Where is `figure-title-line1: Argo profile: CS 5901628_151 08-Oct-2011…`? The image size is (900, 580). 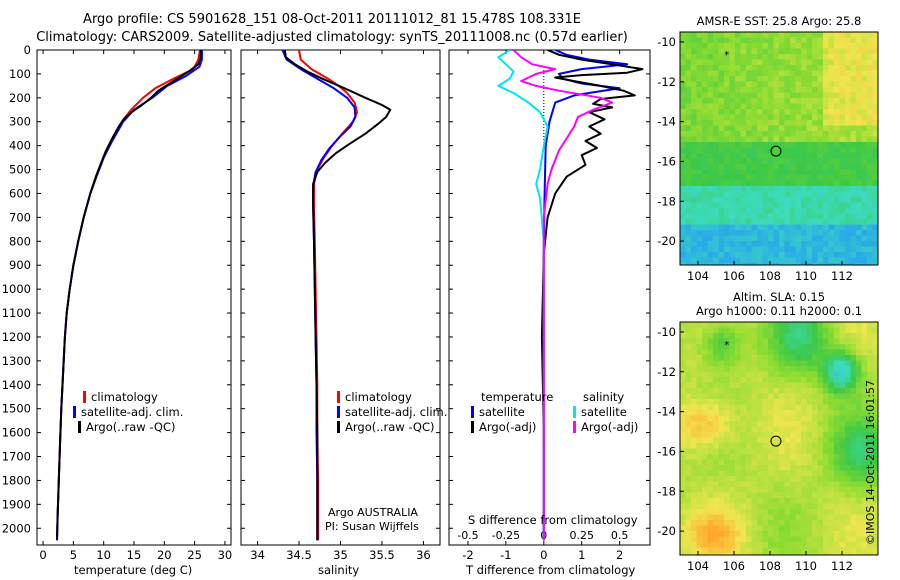
figure-title-line1: Argo profile: CS 5901628_151 08-Oct-2011… is located at coordinates (332, 19).